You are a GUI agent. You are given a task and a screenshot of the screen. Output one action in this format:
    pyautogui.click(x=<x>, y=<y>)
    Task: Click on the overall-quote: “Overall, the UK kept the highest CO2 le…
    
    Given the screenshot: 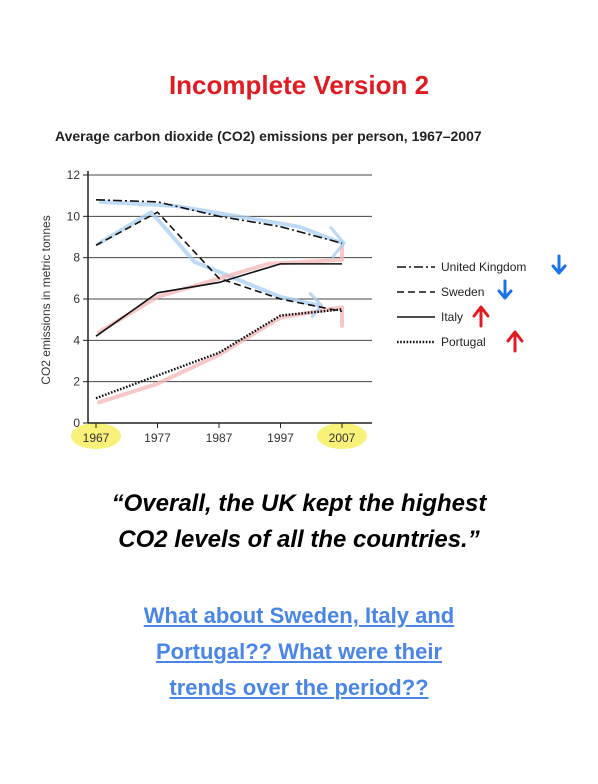 What is the action you would take?
    pyautogui.click(x=299, y=522)
    